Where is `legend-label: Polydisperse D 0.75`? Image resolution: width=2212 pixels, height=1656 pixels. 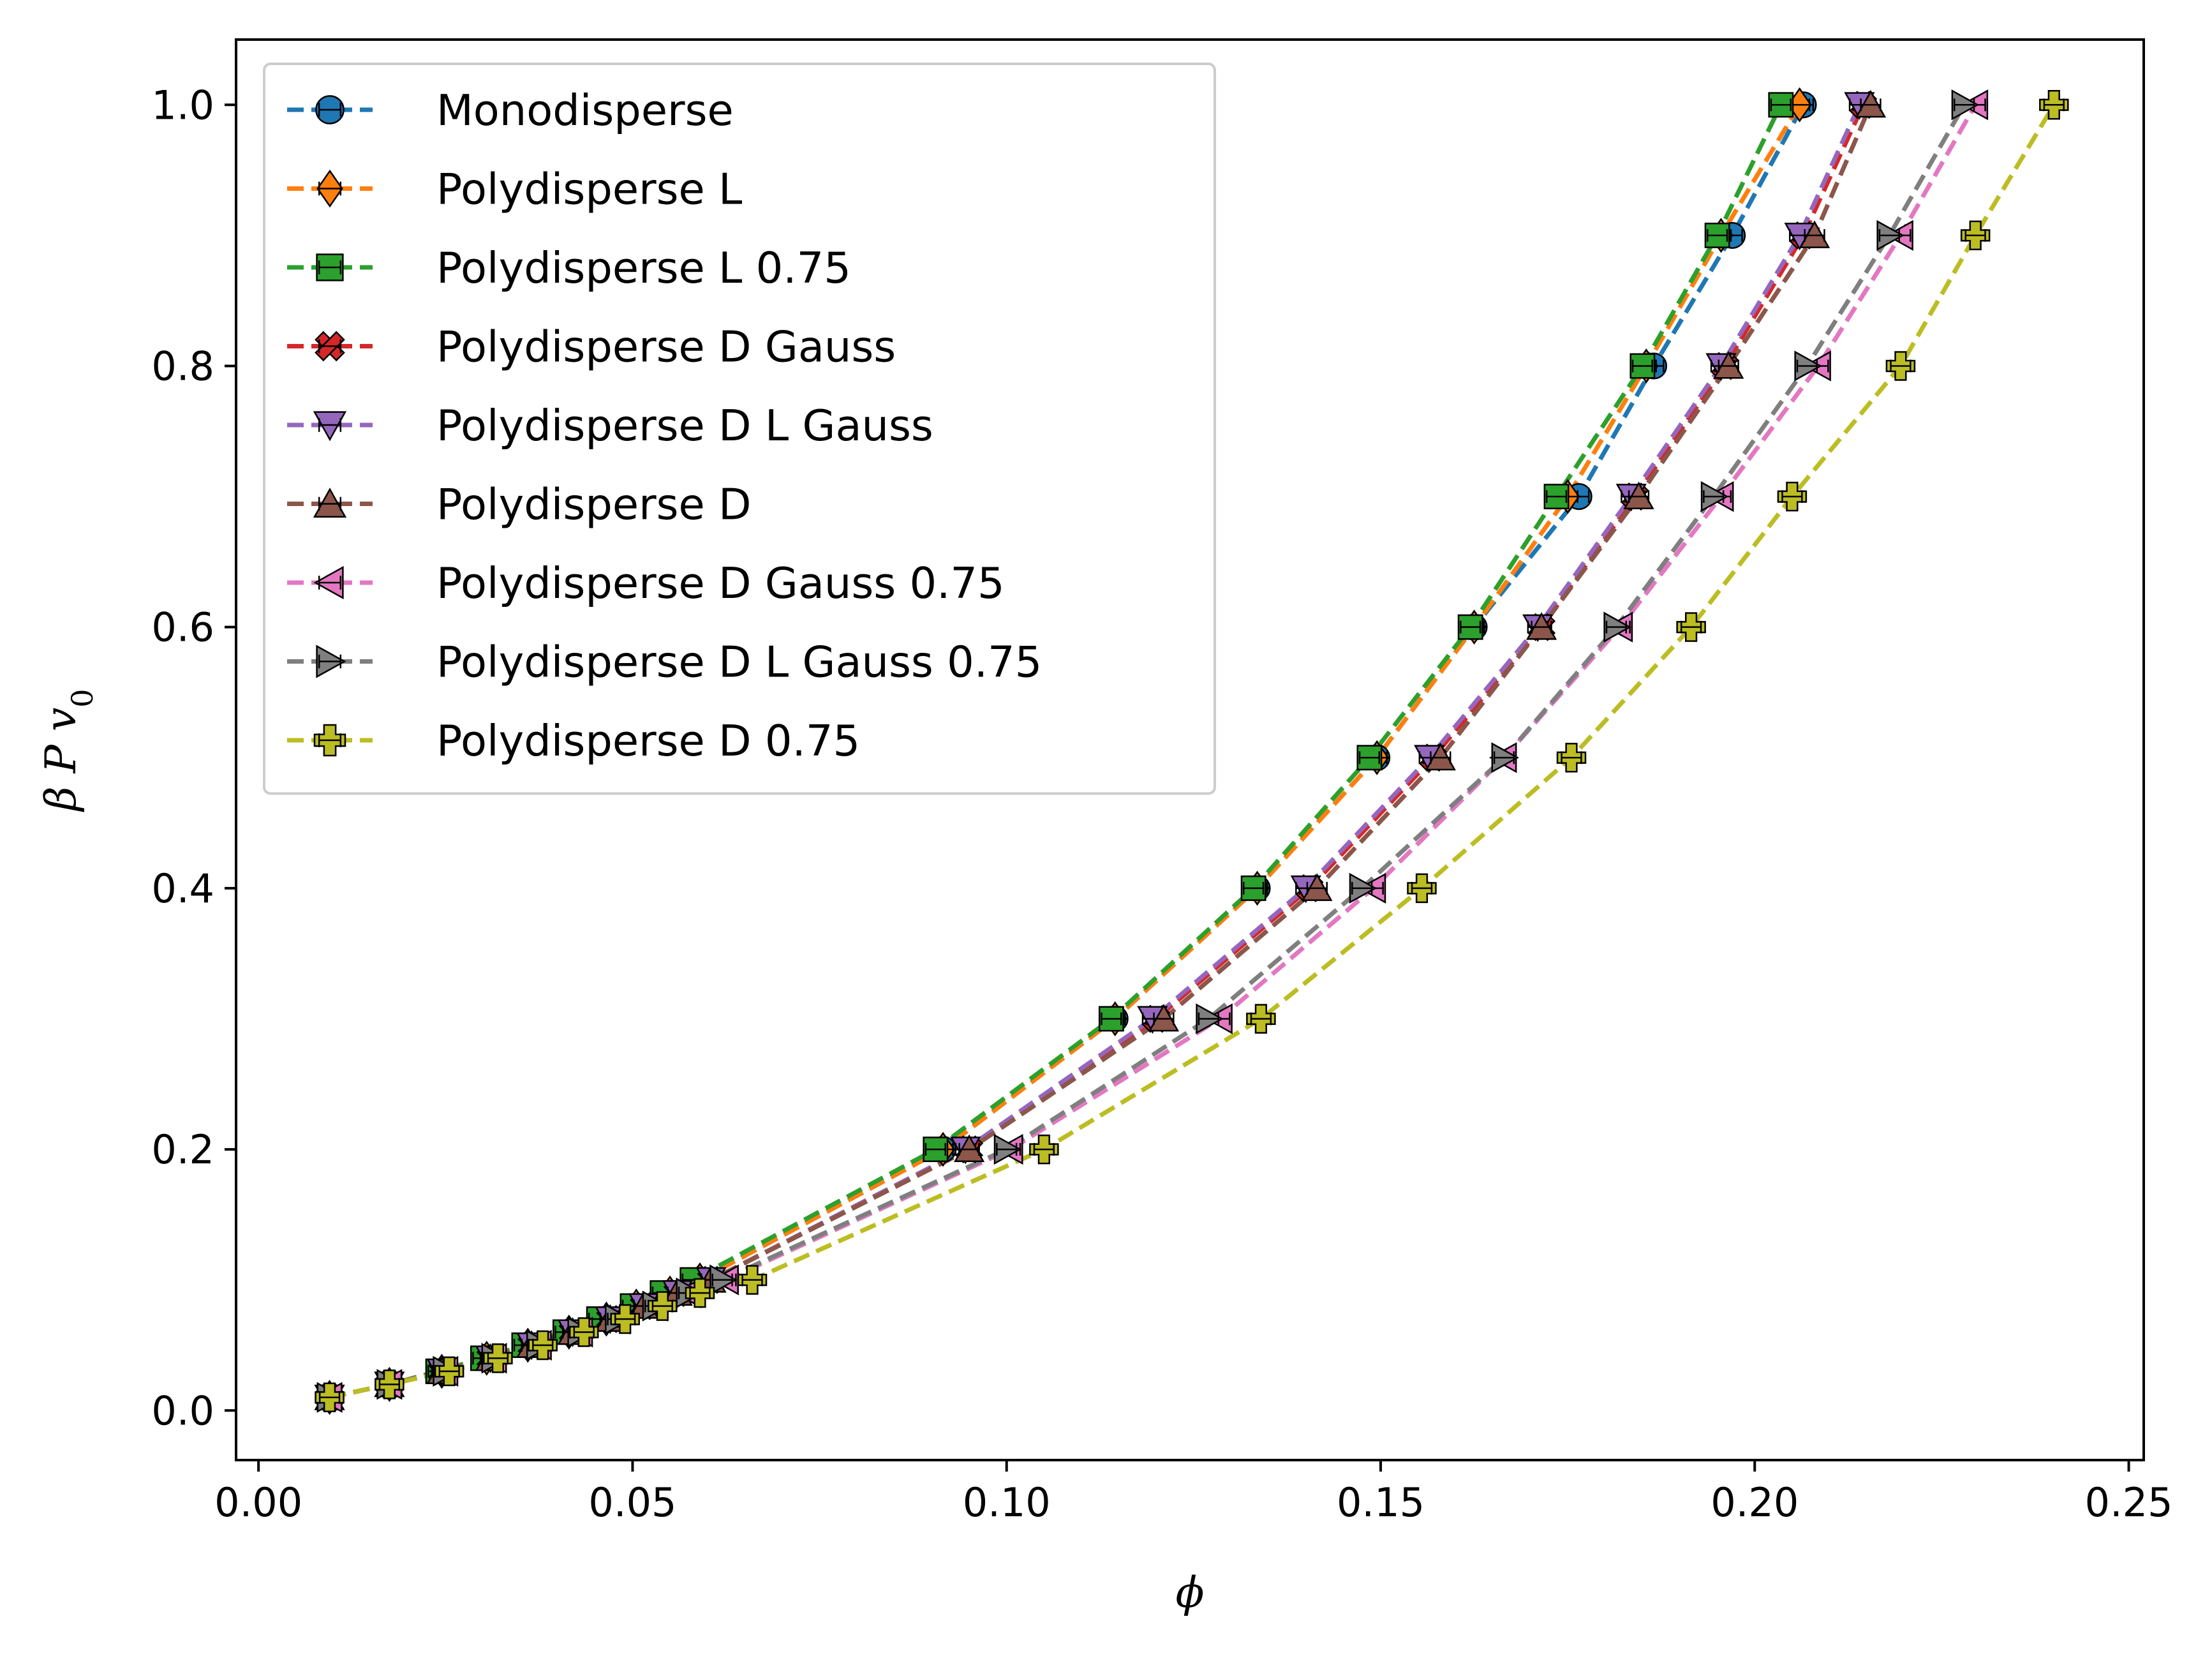
legend-label: Polydisperse D 0.75 is located at coordinates (648, 741).